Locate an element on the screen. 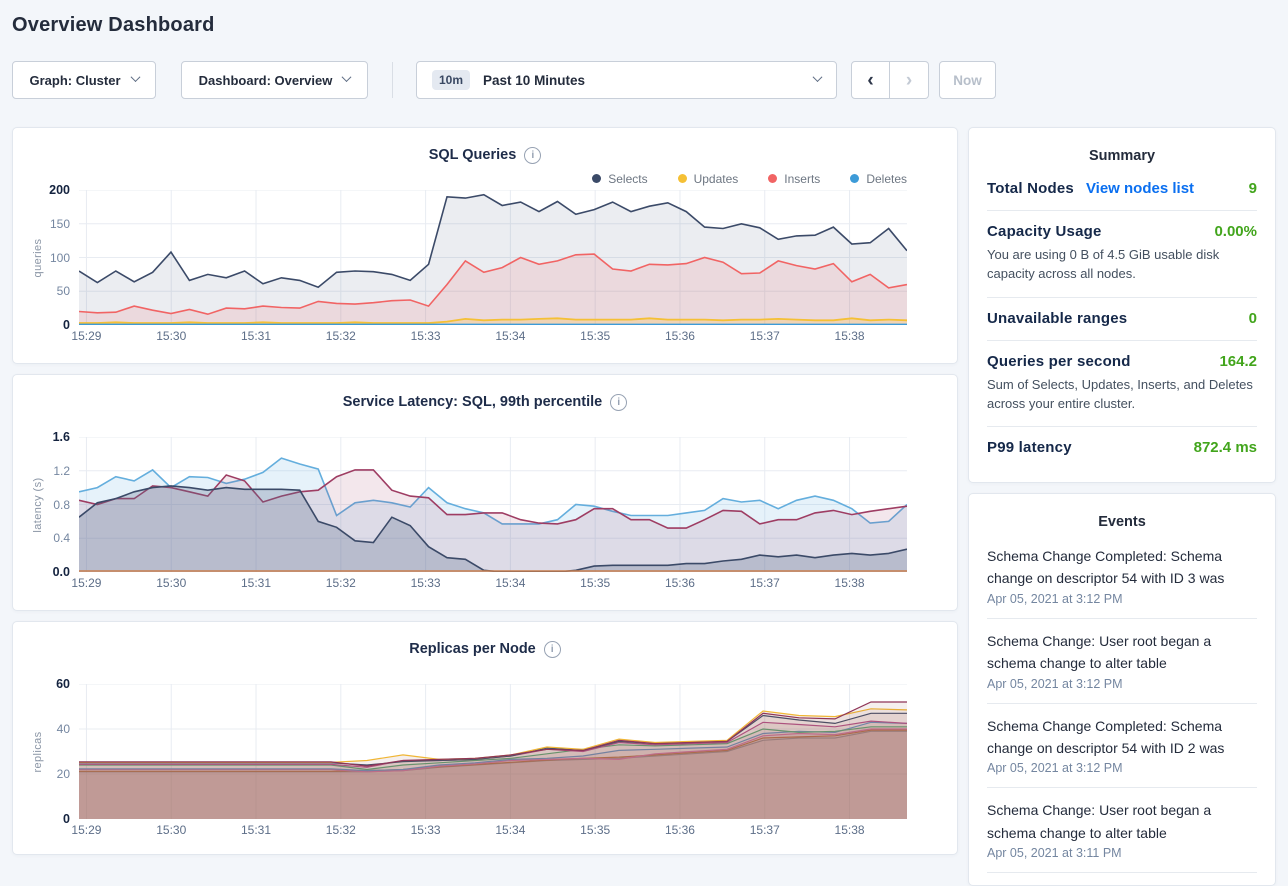 This screenshot has width=1288, height=886. y-tick: 0.0 is located at coordinates (61, 572).